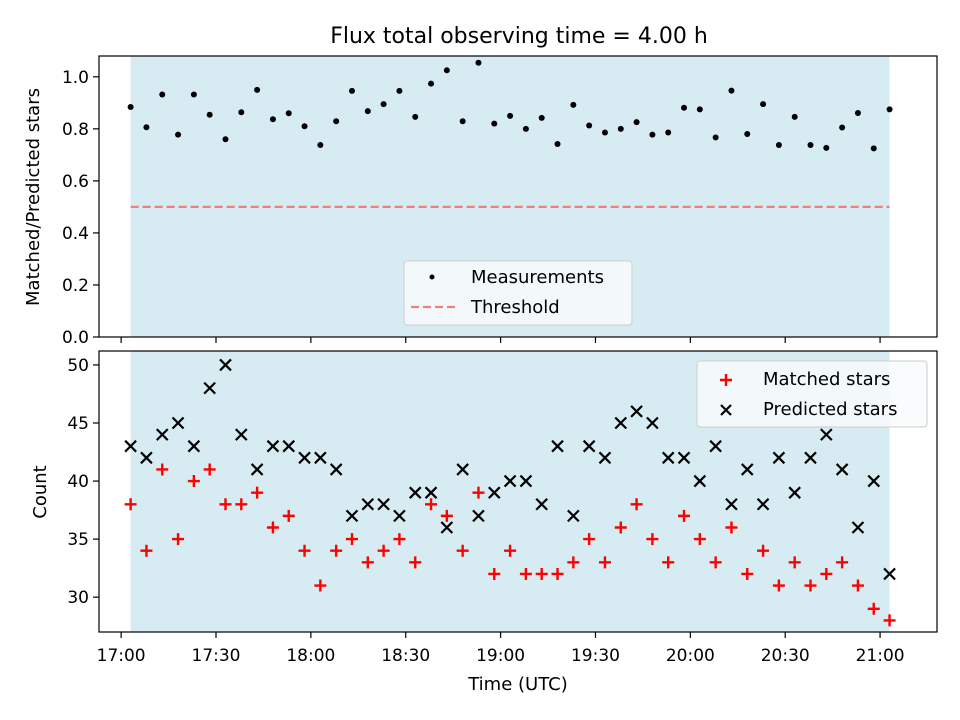  Describe the element at coordinates (40, 491) in the screenshot. I see `bottom-y-axis-label: Count` at that location.